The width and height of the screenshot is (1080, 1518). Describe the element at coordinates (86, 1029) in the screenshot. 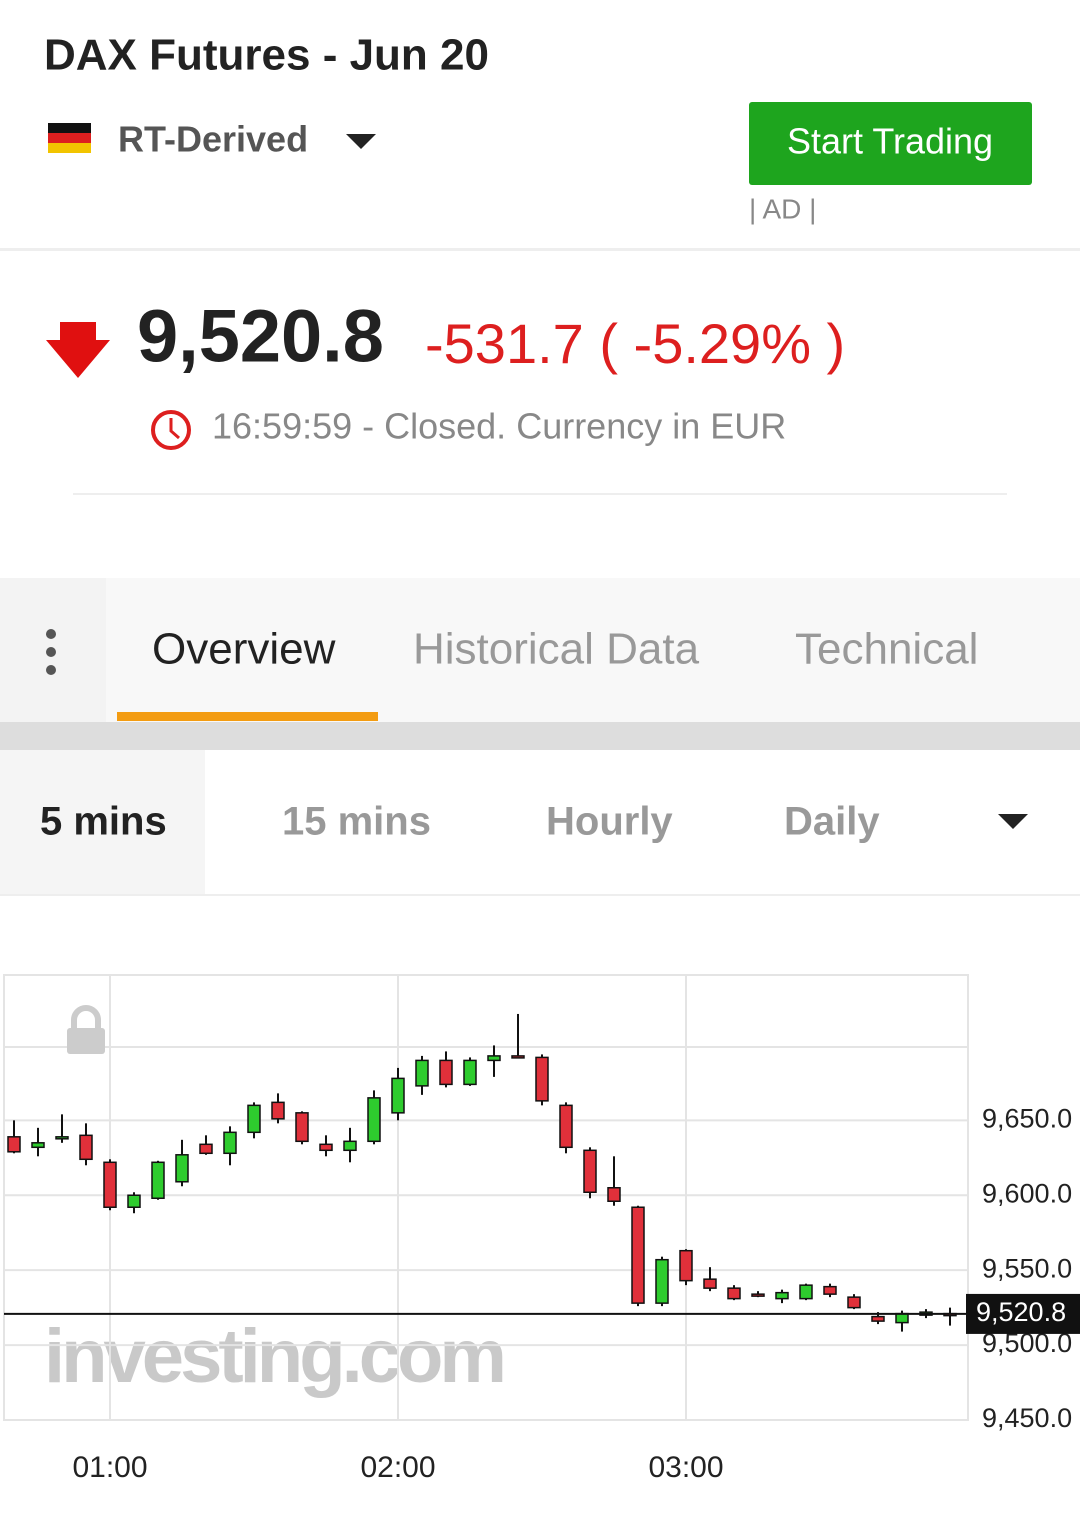

I see `lock-icon` at that location.